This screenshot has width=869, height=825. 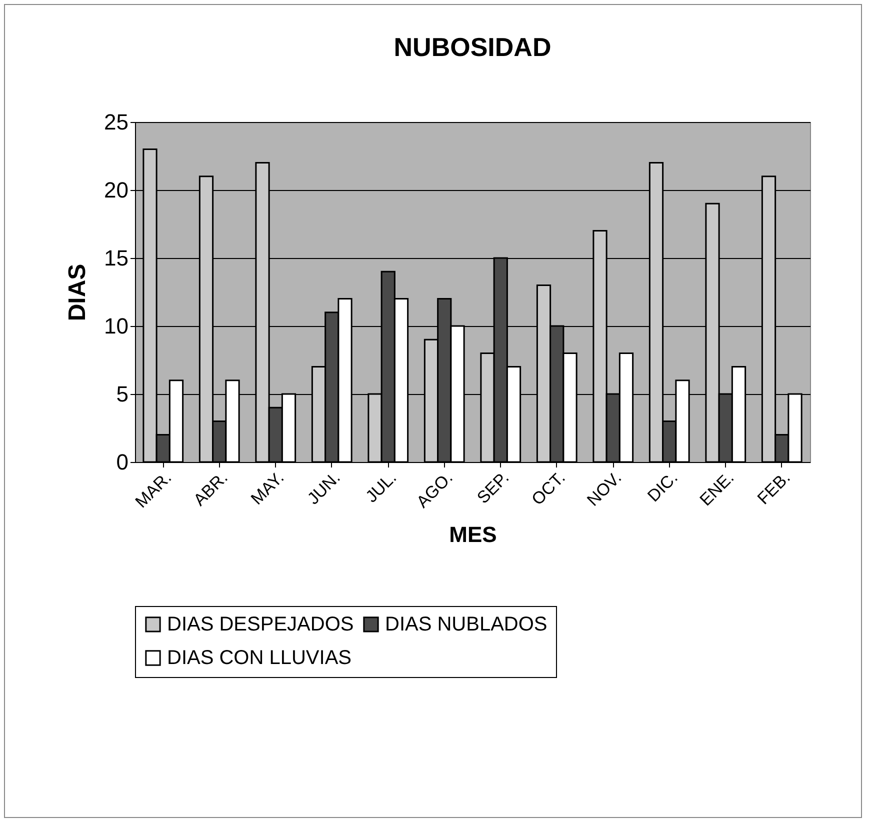 What do you see at coordinates (122, 394) in the screenshot?
I see `y-tick-label: 5` at bounding box center [122, 394].